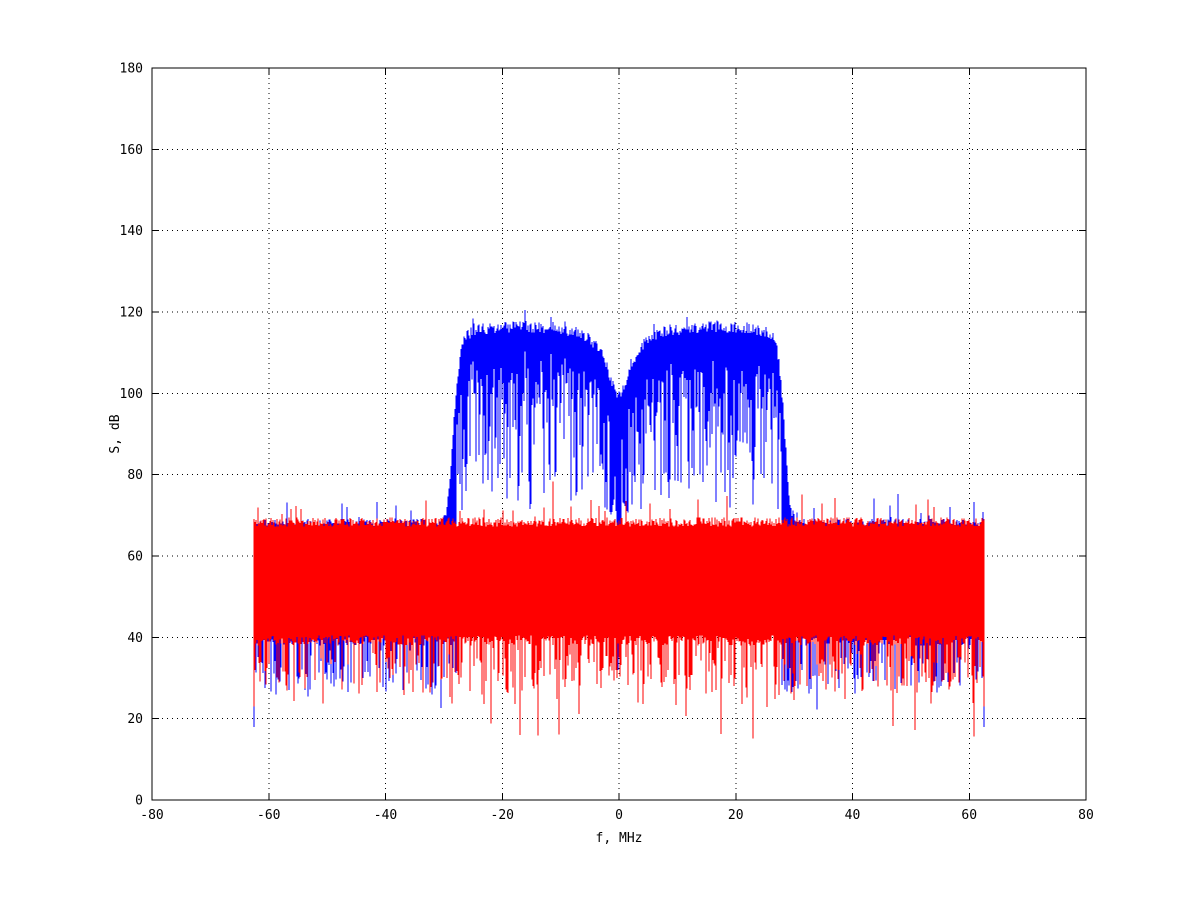 The width and height of the screenshot is (1200, 901). What do you see at coordinates (131, 150) in the screenshot?
I see `y-tick-label: 160` at bounding box center [131, 150].